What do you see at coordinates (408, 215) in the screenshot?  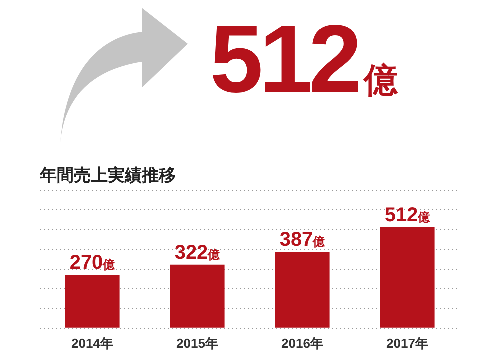 I see `data-label: 512億` at bounding box center [408, 215].